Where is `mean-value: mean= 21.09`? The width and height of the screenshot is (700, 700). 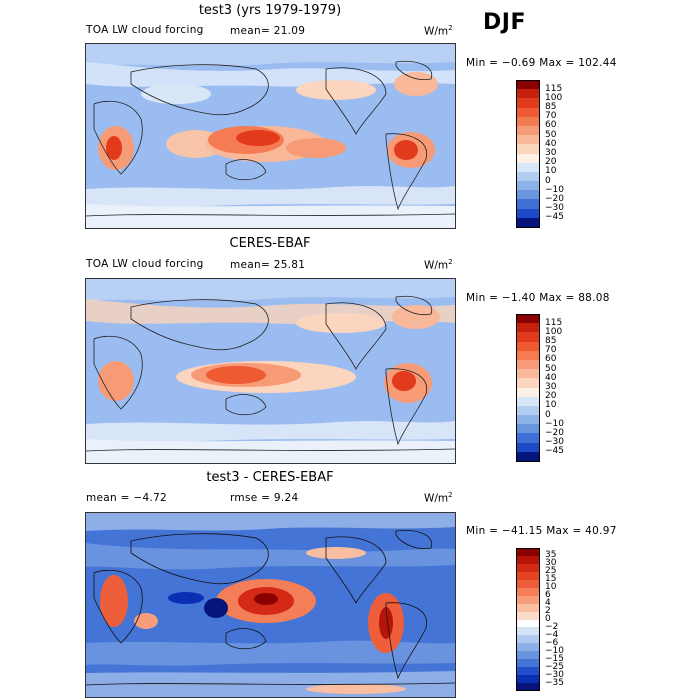 mean-value: mean= 21.09 is located at coordinates (268, 31).